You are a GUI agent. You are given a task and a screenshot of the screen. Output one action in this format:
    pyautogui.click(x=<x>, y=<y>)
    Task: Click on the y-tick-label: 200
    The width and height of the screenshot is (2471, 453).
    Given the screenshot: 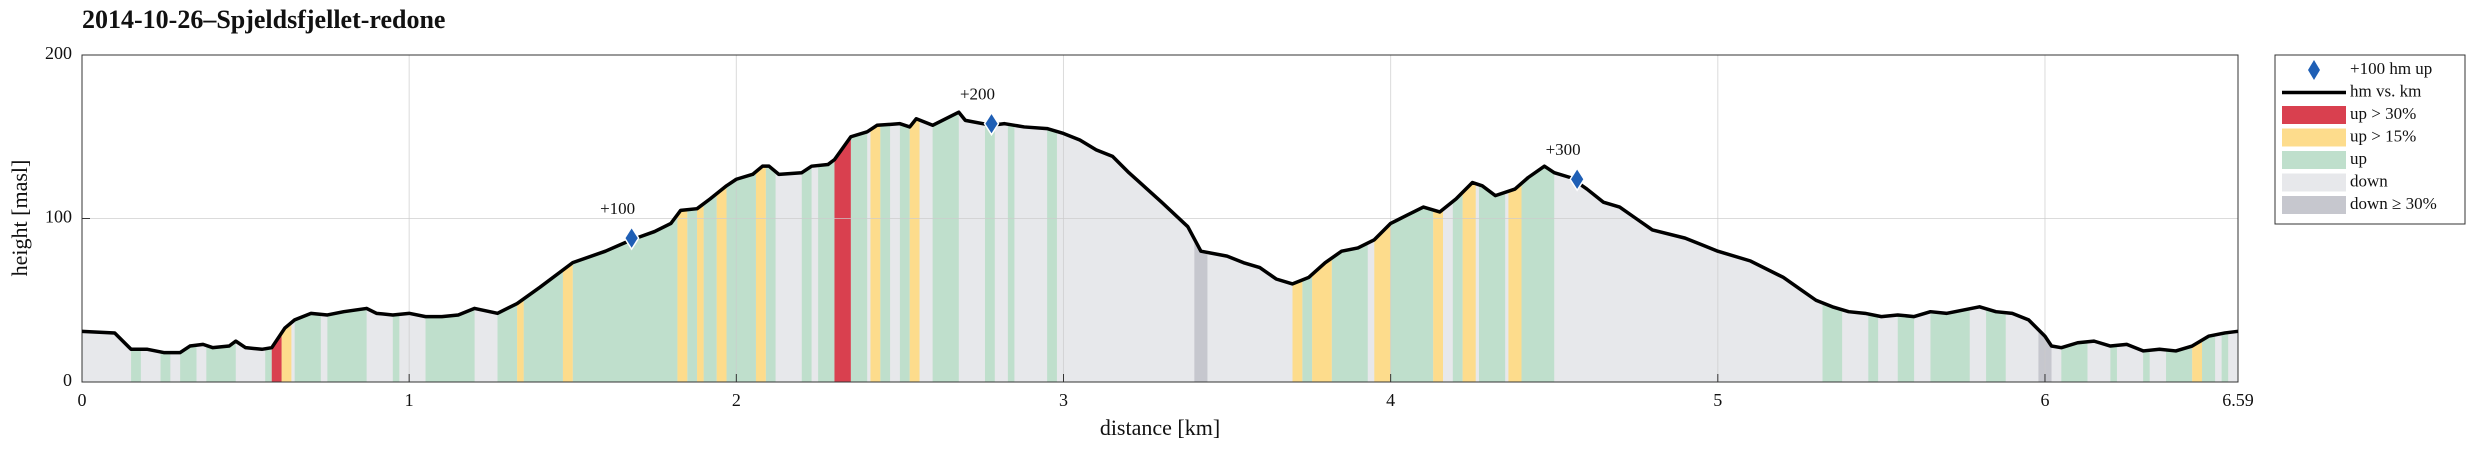 What is the action you would take?
    pyautogui.click(x=58, y=53)
    